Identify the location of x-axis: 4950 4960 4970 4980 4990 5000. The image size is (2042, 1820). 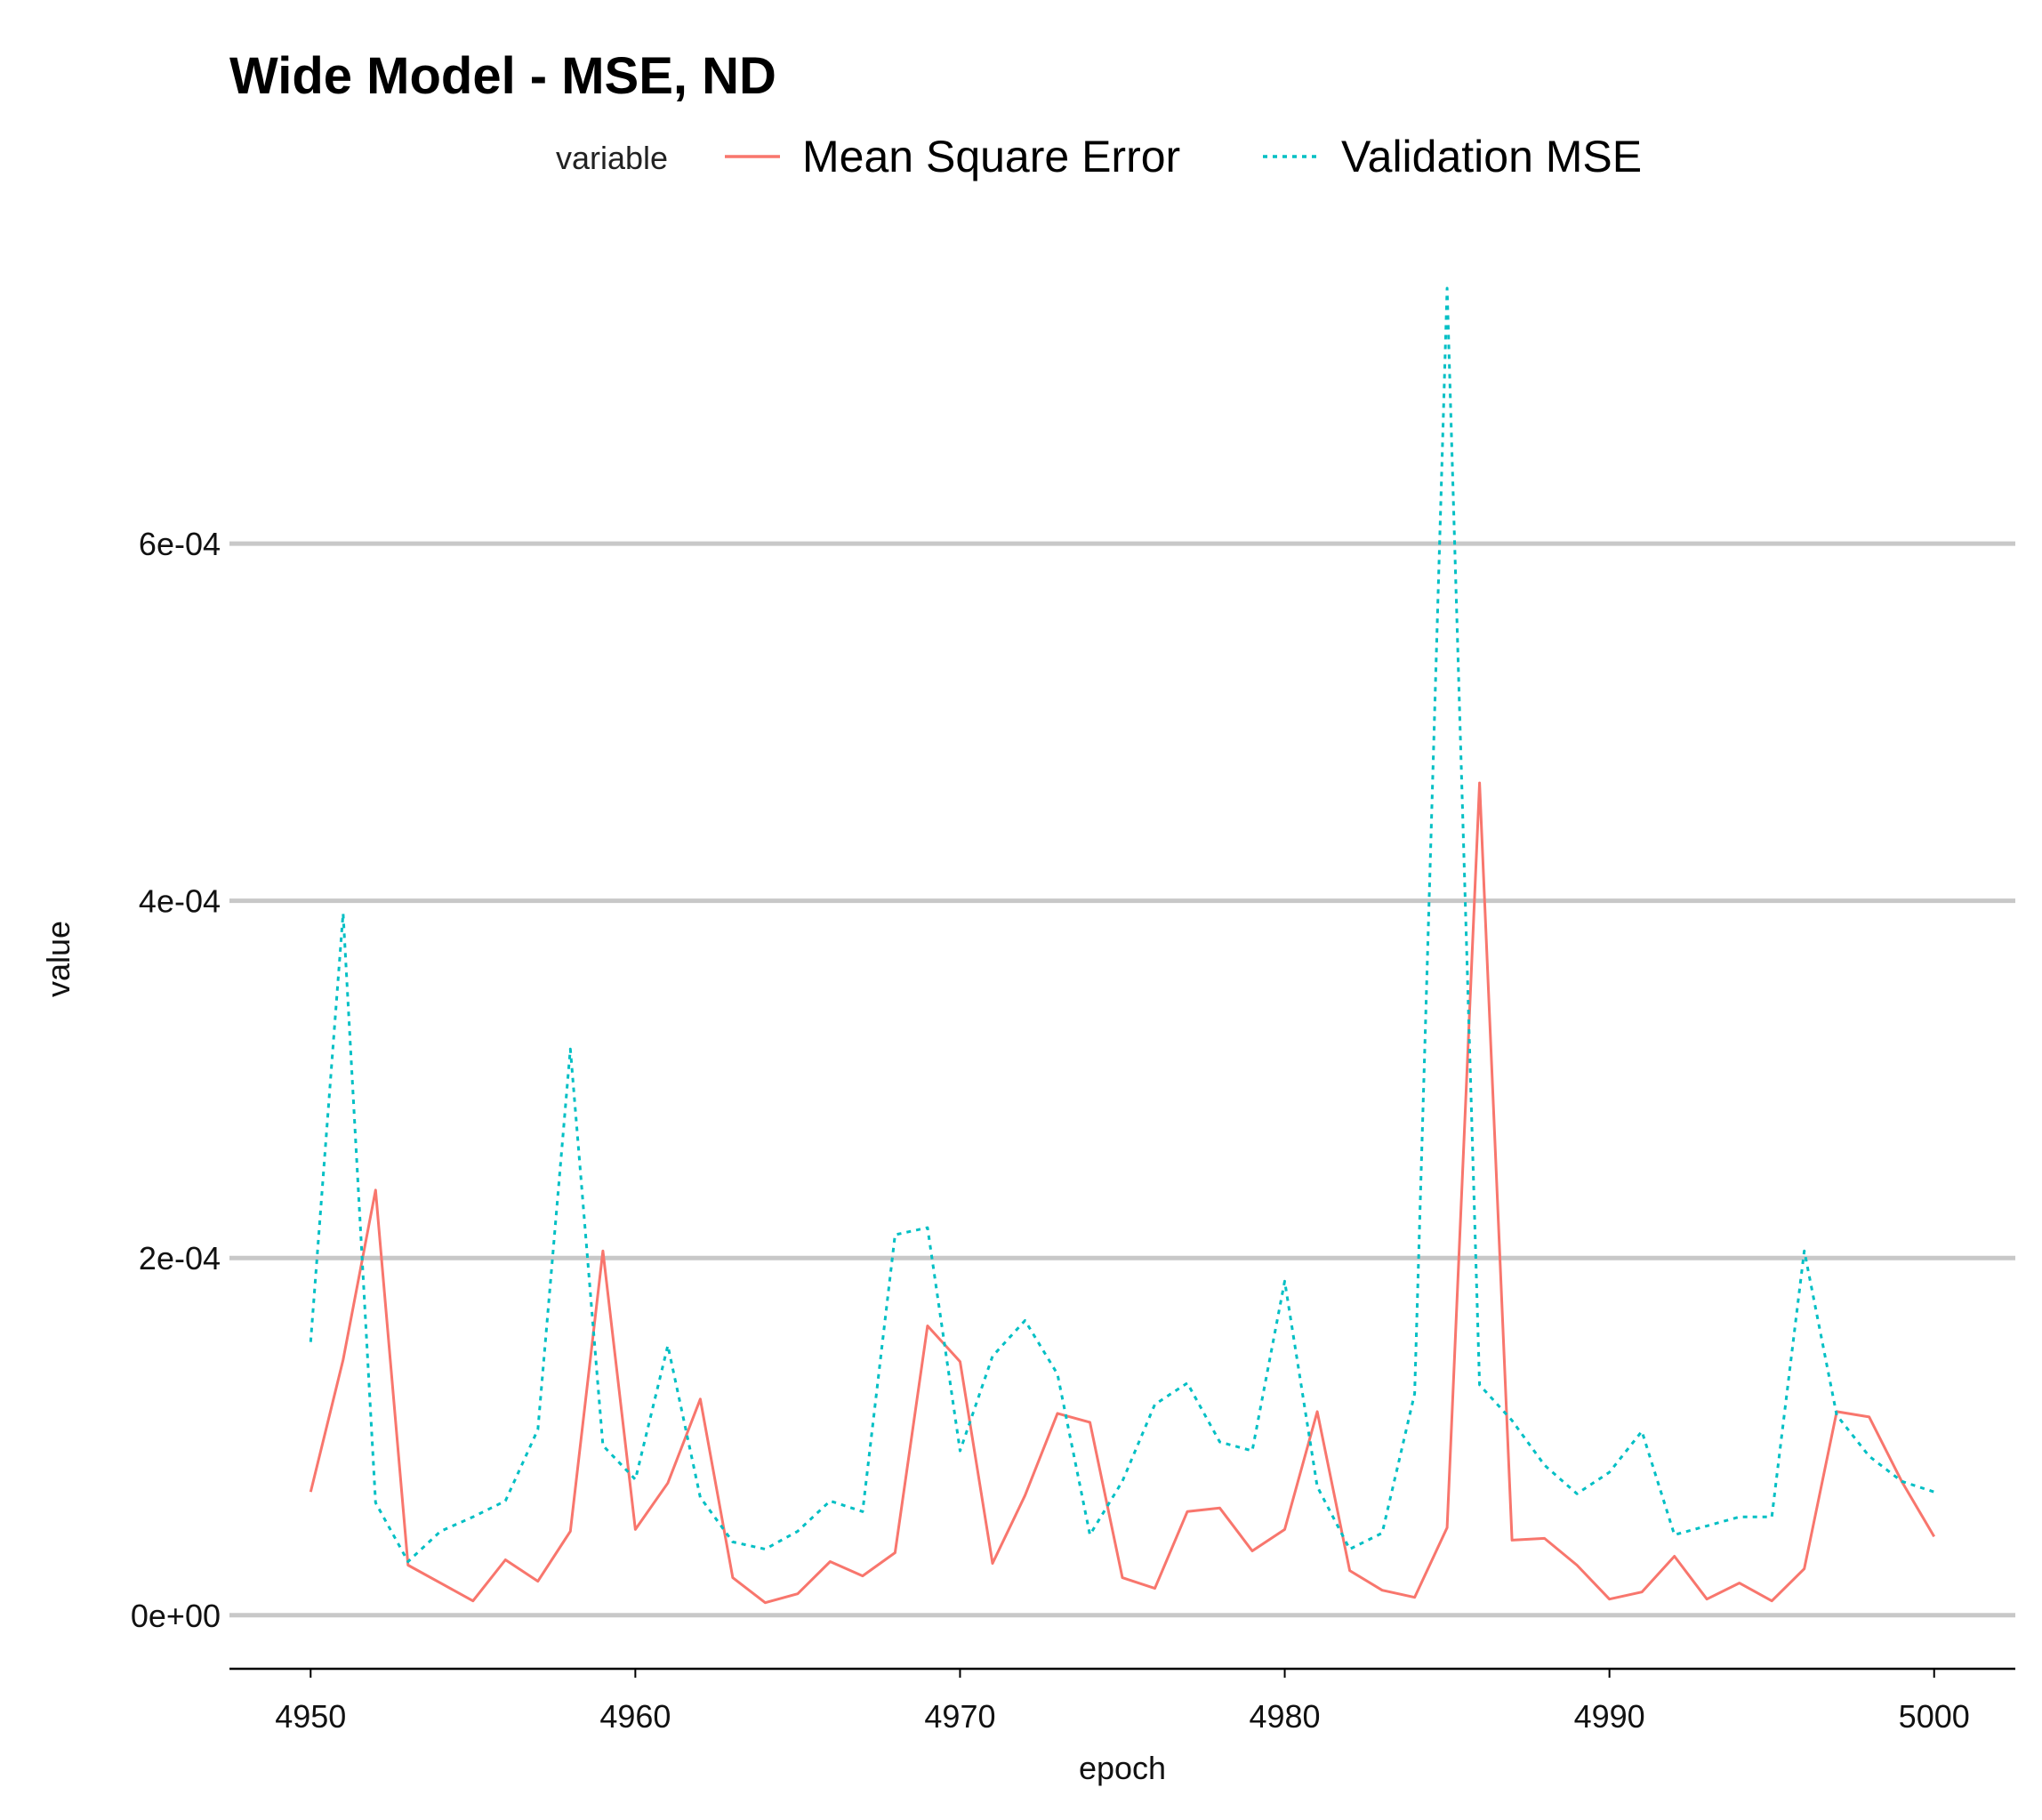
(1122, 1702).